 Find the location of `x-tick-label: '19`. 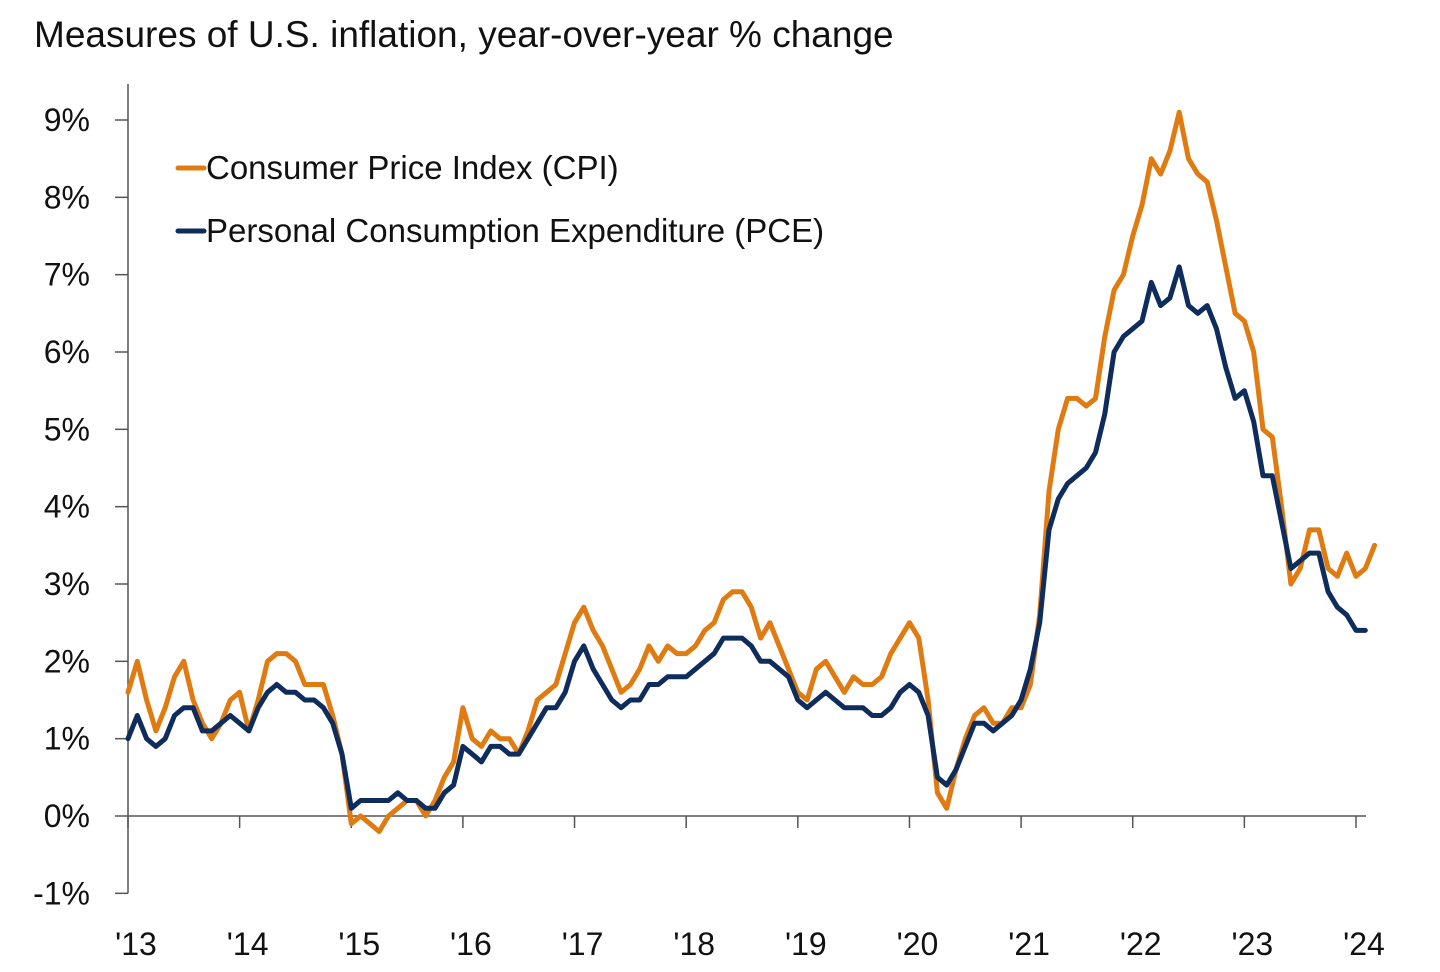

x-tick-label: '19 is located at coordinates (806, 944).